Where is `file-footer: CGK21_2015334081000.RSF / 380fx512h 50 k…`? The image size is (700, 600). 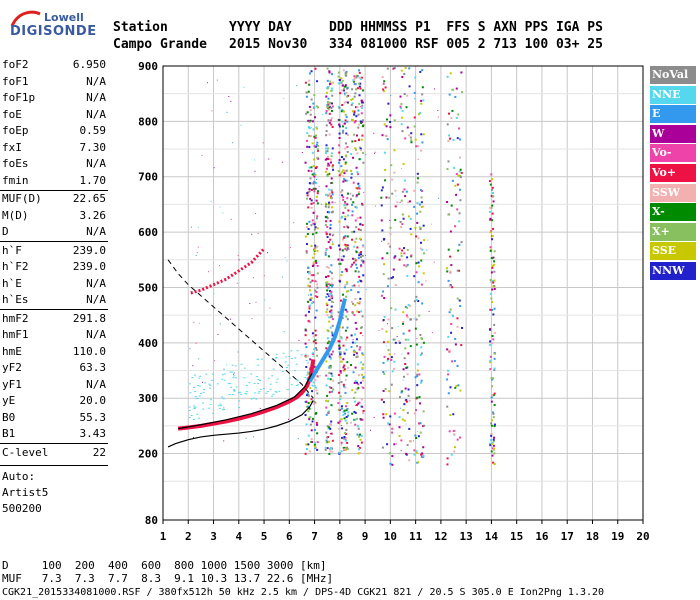 file-footer: CGK21_2015334081000.RSF / 380fx512h 50 k… is located at coordinates (303, 592).